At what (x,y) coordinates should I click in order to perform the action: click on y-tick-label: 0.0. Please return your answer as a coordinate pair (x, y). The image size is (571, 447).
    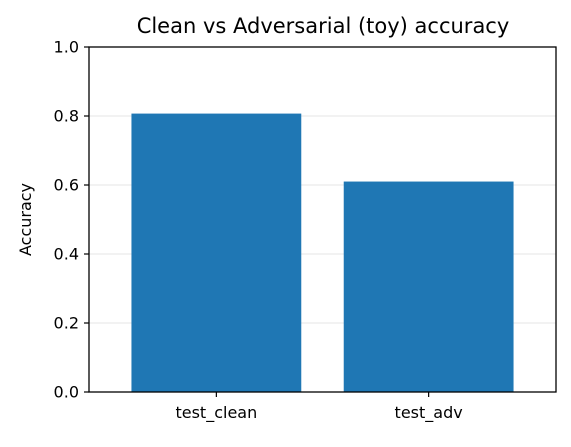
    Looking at the image, I should click on (66, 392).